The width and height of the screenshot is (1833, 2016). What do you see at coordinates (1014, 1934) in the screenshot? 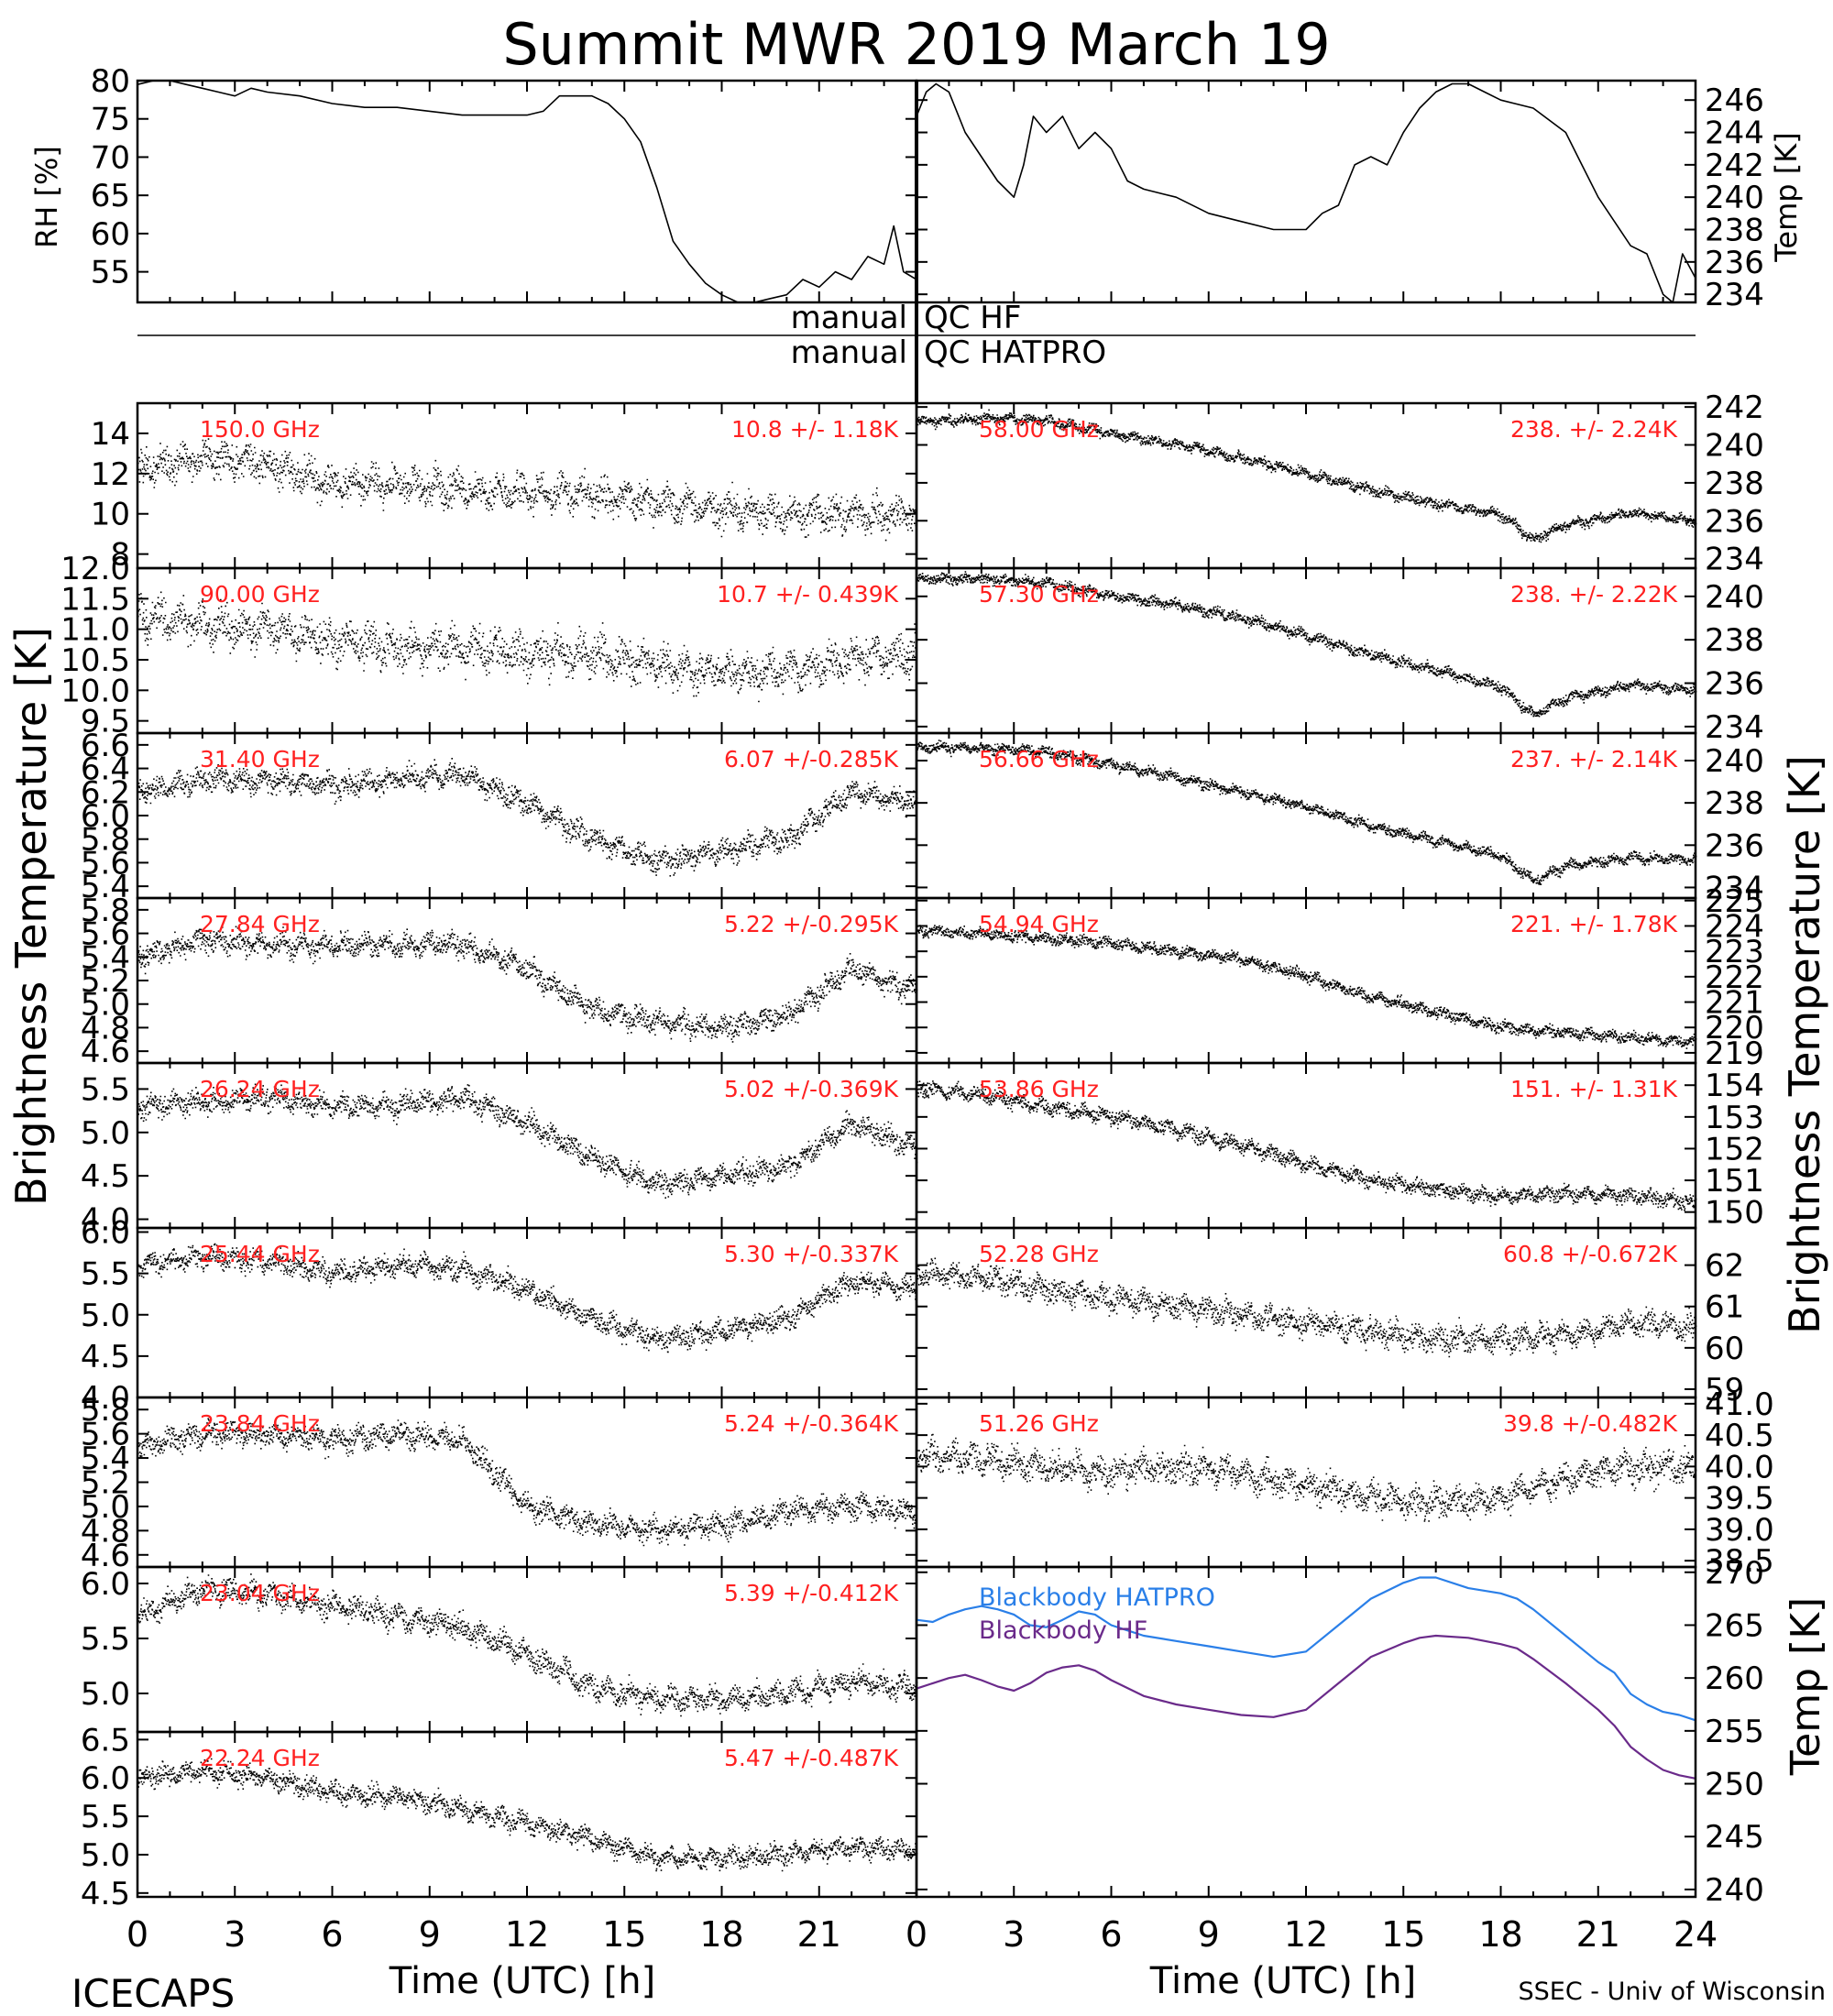
I see `x-tick-label: 3` at bounding box center [1014, 1934].